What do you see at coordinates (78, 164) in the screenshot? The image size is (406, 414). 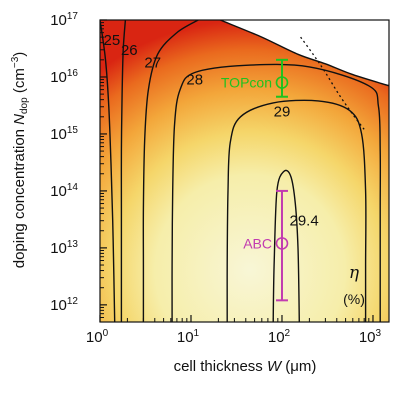 I see `y-axis-ticks: 1012 1013 1014 1015 1016 1017` at bounding box center [78, 164].